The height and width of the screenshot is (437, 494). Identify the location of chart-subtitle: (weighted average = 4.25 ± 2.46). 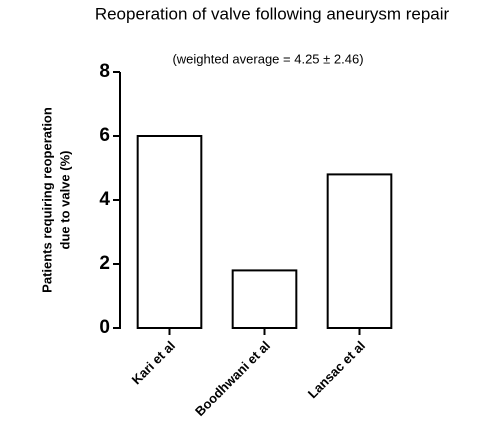
(267, 58).